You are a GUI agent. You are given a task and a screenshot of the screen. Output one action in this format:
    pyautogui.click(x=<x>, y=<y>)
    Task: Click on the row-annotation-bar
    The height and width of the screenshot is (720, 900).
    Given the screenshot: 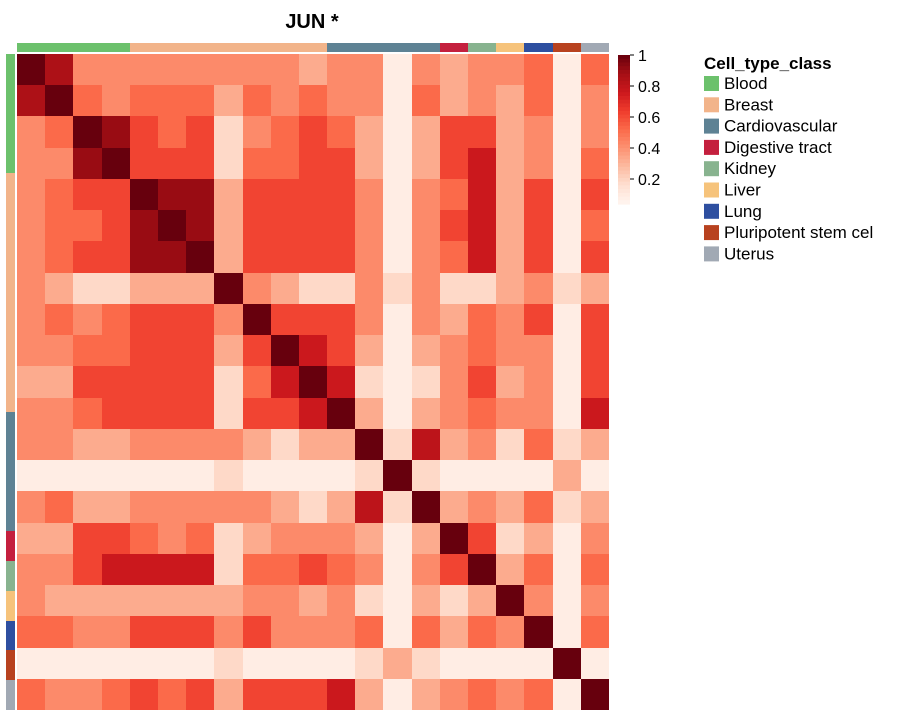 What is the action you would take?
    pyautogui.click(x=10, y=382)
    